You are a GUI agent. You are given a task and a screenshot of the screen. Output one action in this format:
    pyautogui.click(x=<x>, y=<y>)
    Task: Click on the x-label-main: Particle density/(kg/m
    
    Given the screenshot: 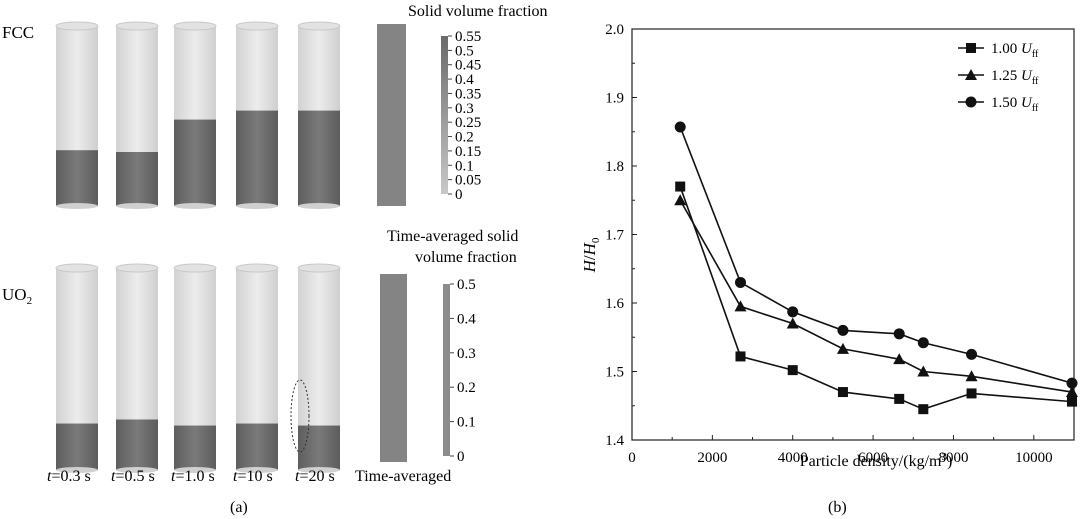 What is the action you would take?
    pyautogui.click(x=871, y=461)
    